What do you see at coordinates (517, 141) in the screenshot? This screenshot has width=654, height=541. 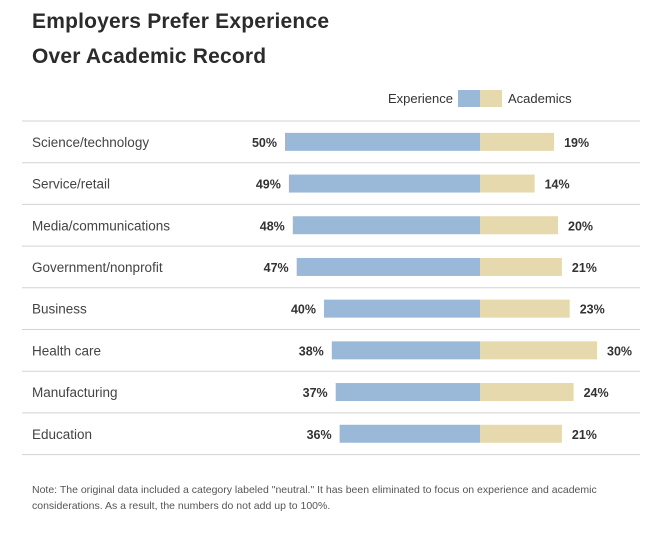 I see `bar-academics-science-technology` at bounding box center [517, 141].